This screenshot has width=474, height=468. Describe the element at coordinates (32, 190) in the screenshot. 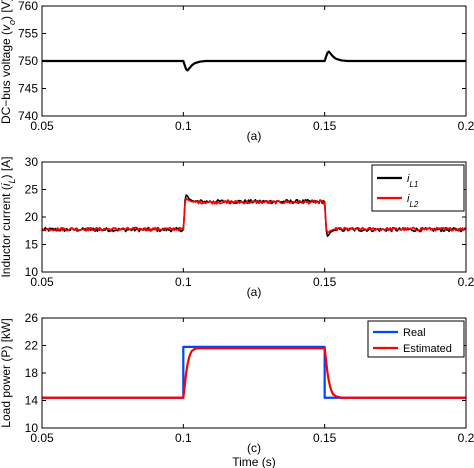

I see `y-tick-label: 25` at that location.